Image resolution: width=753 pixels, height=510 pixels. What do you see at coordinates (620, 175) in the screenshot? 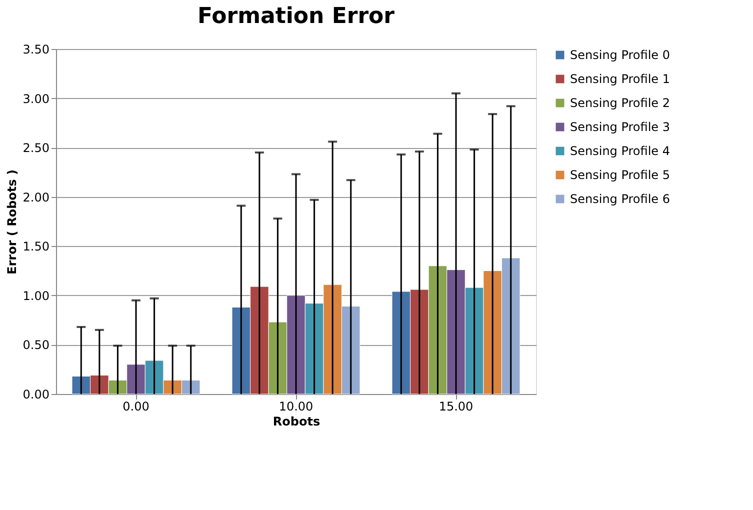
I see `legend-label: Sensing Profile 5` at bounding box center [620, 175].